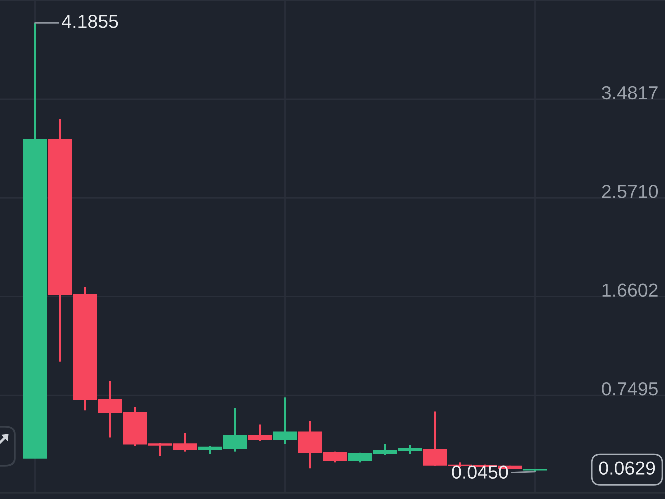 This screenshot has height=499, width=665. What do you see at coordinates (480, 472) in the screenshot?
I see `annotation: 0.0450` at bounding box center [480, 472].